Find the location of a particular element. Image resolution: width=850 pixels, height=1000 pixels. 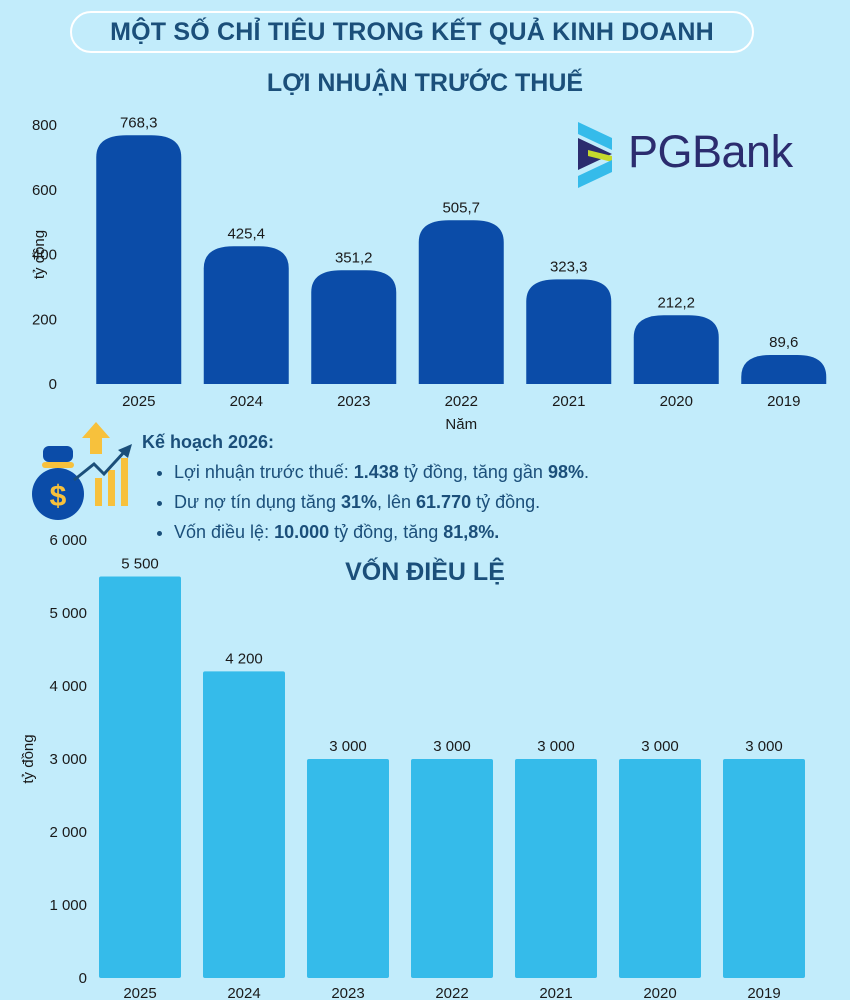

data-label: 768,3 is located at coordinates (139, 122).